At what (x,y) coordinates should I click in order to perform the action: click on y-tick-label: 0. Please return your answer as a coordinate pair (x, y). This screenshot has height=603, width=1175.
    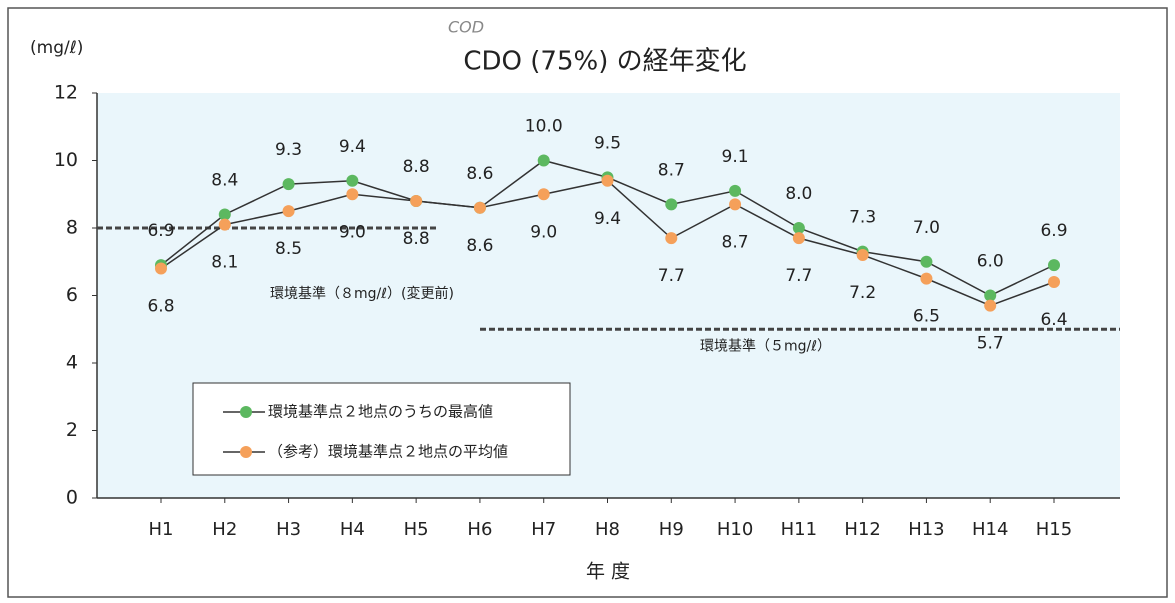
    Looking at the image, I should click on (72, 498).